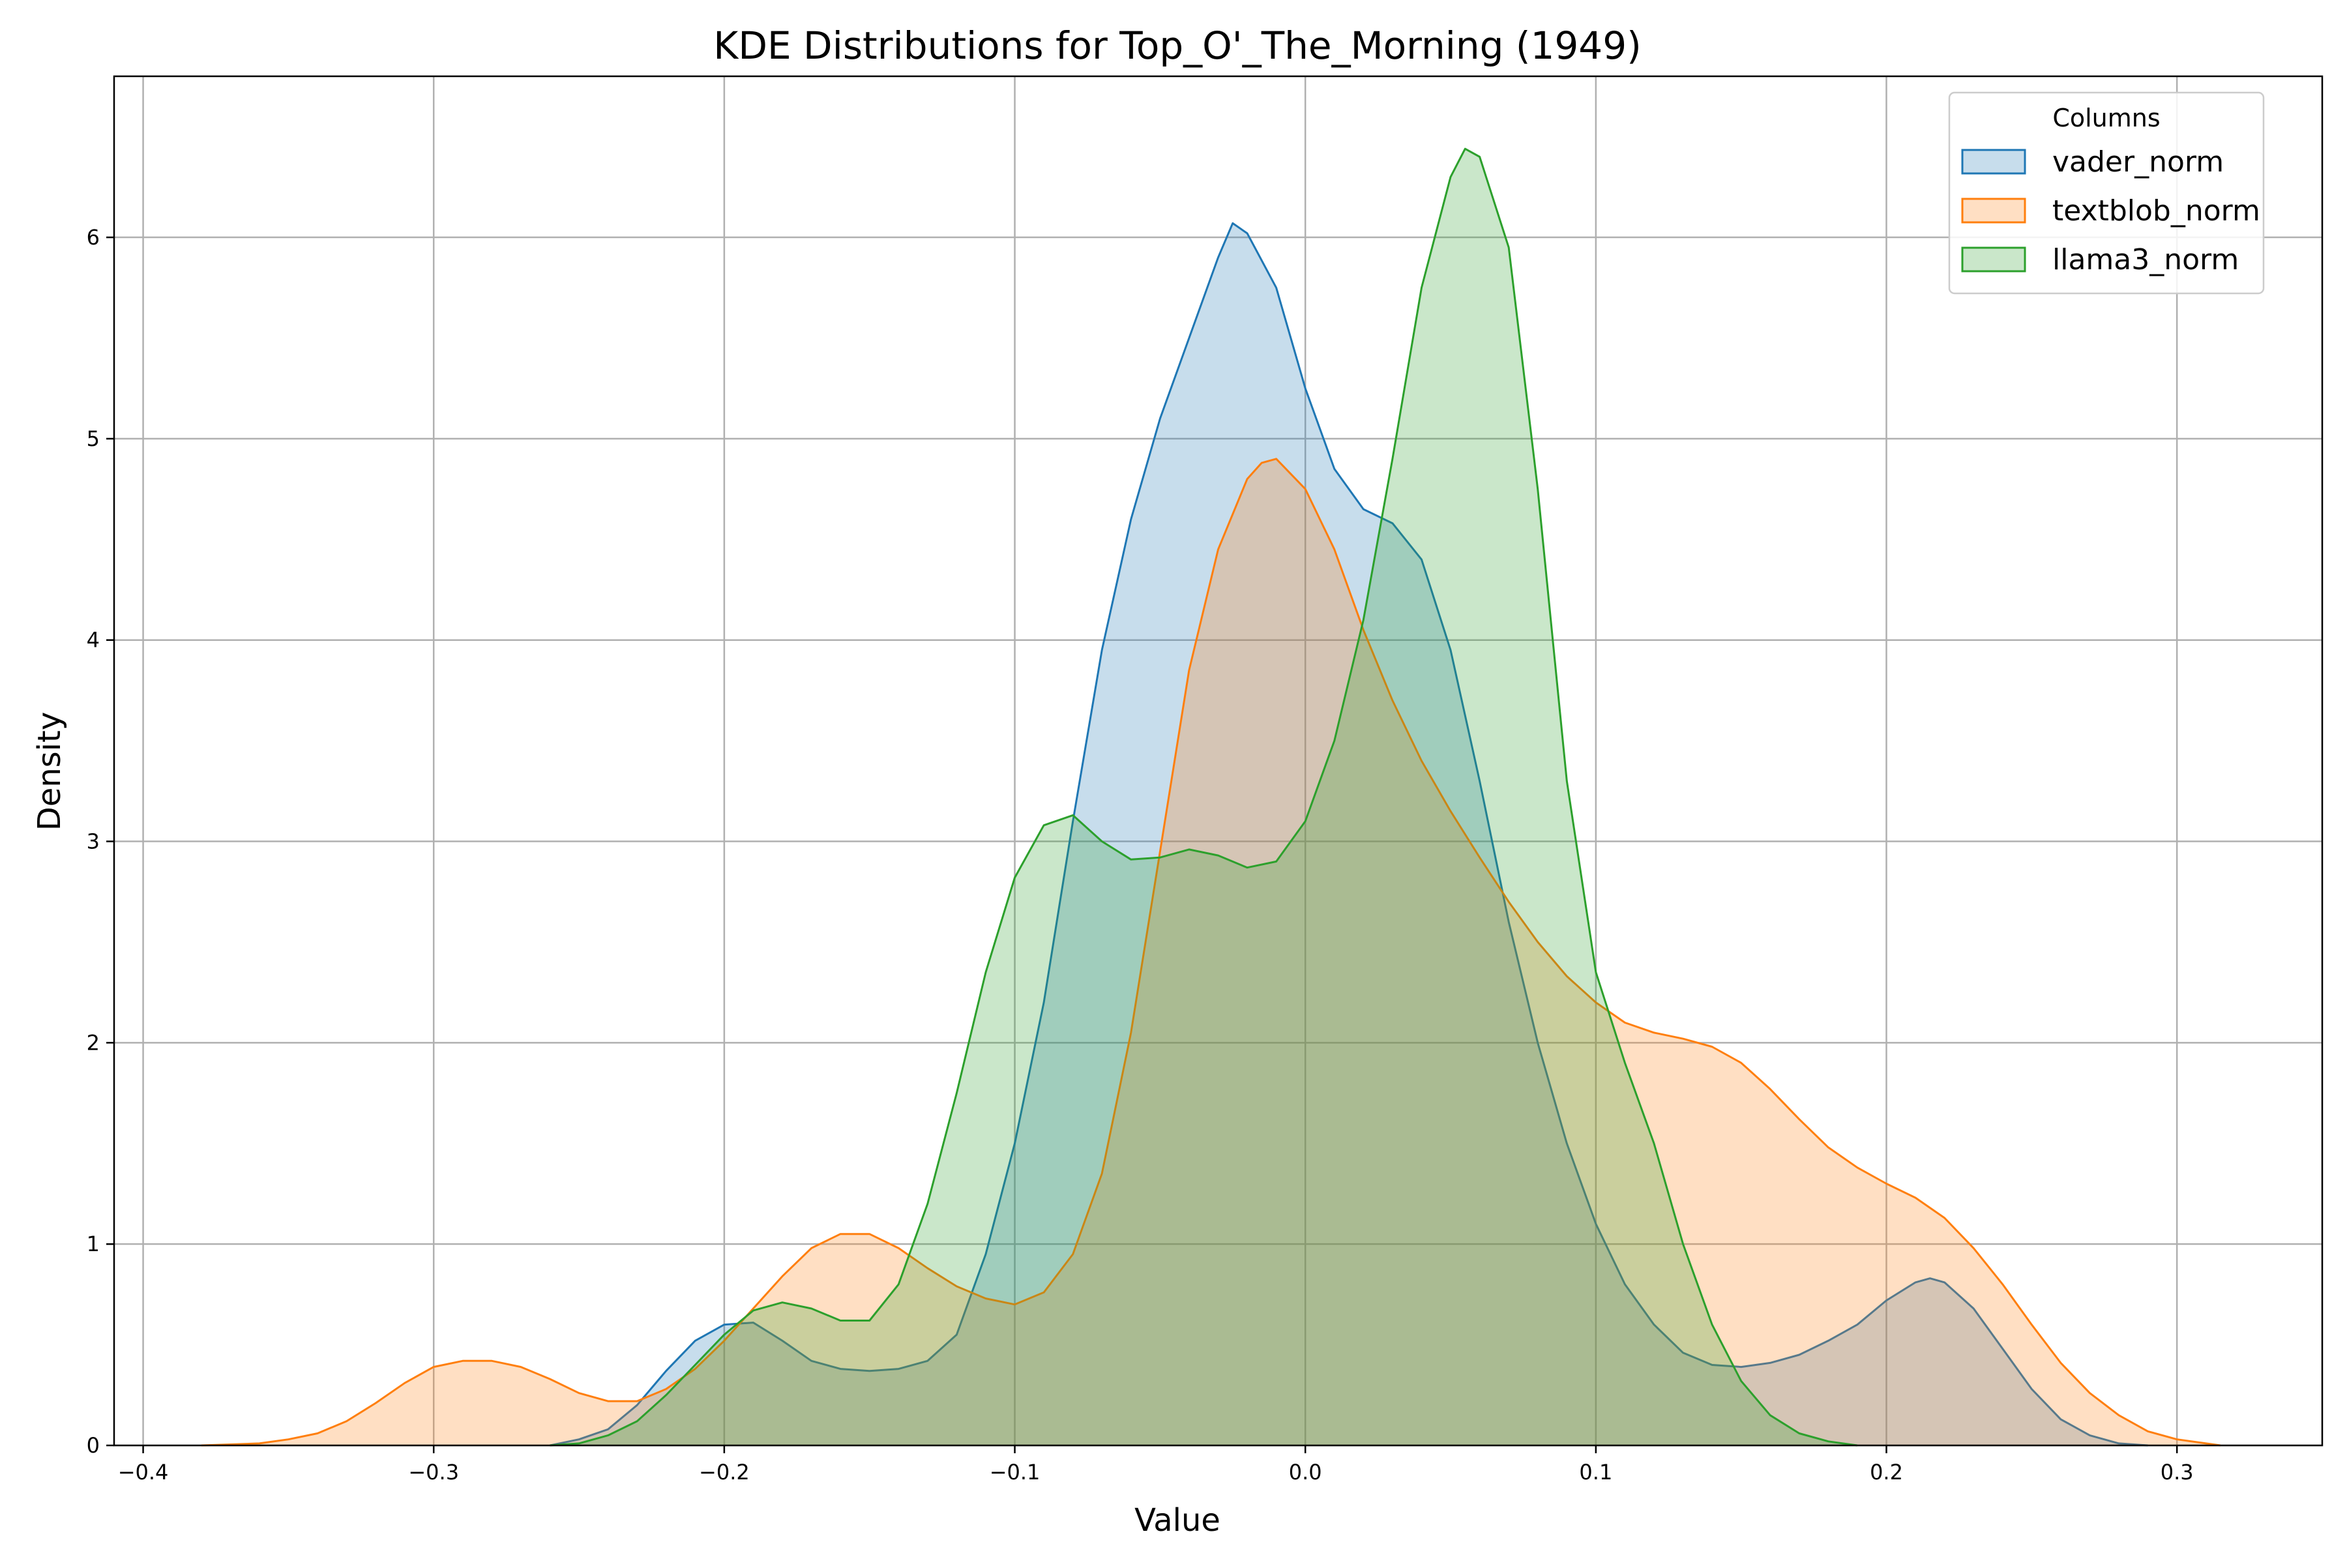 The image size is (2347, 1568). Describe the element at coordinates (94, 238) in the screenshot. I see `y-tick-label: 6` at that location.